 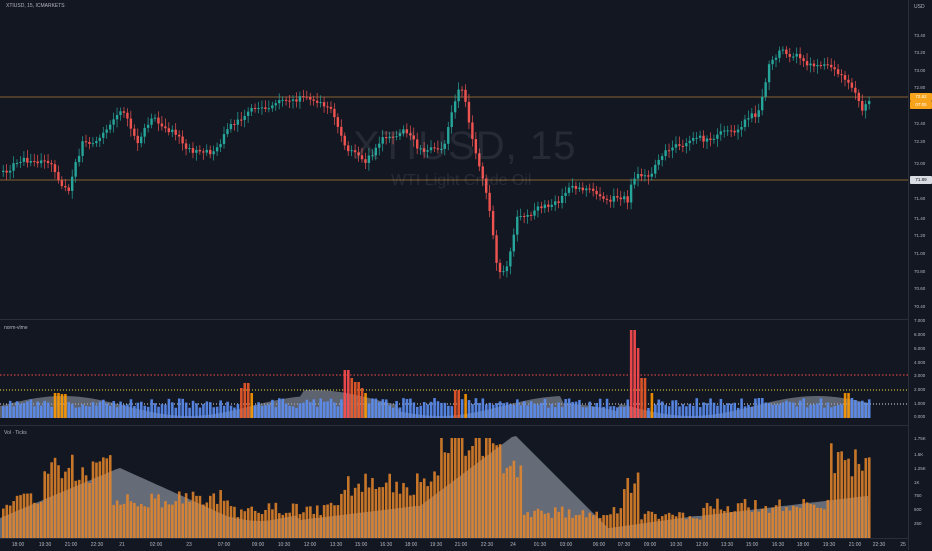 I want to click on symbol-label: XTIUSD, 15, ICMARKETS, so click(x=35, y=6).